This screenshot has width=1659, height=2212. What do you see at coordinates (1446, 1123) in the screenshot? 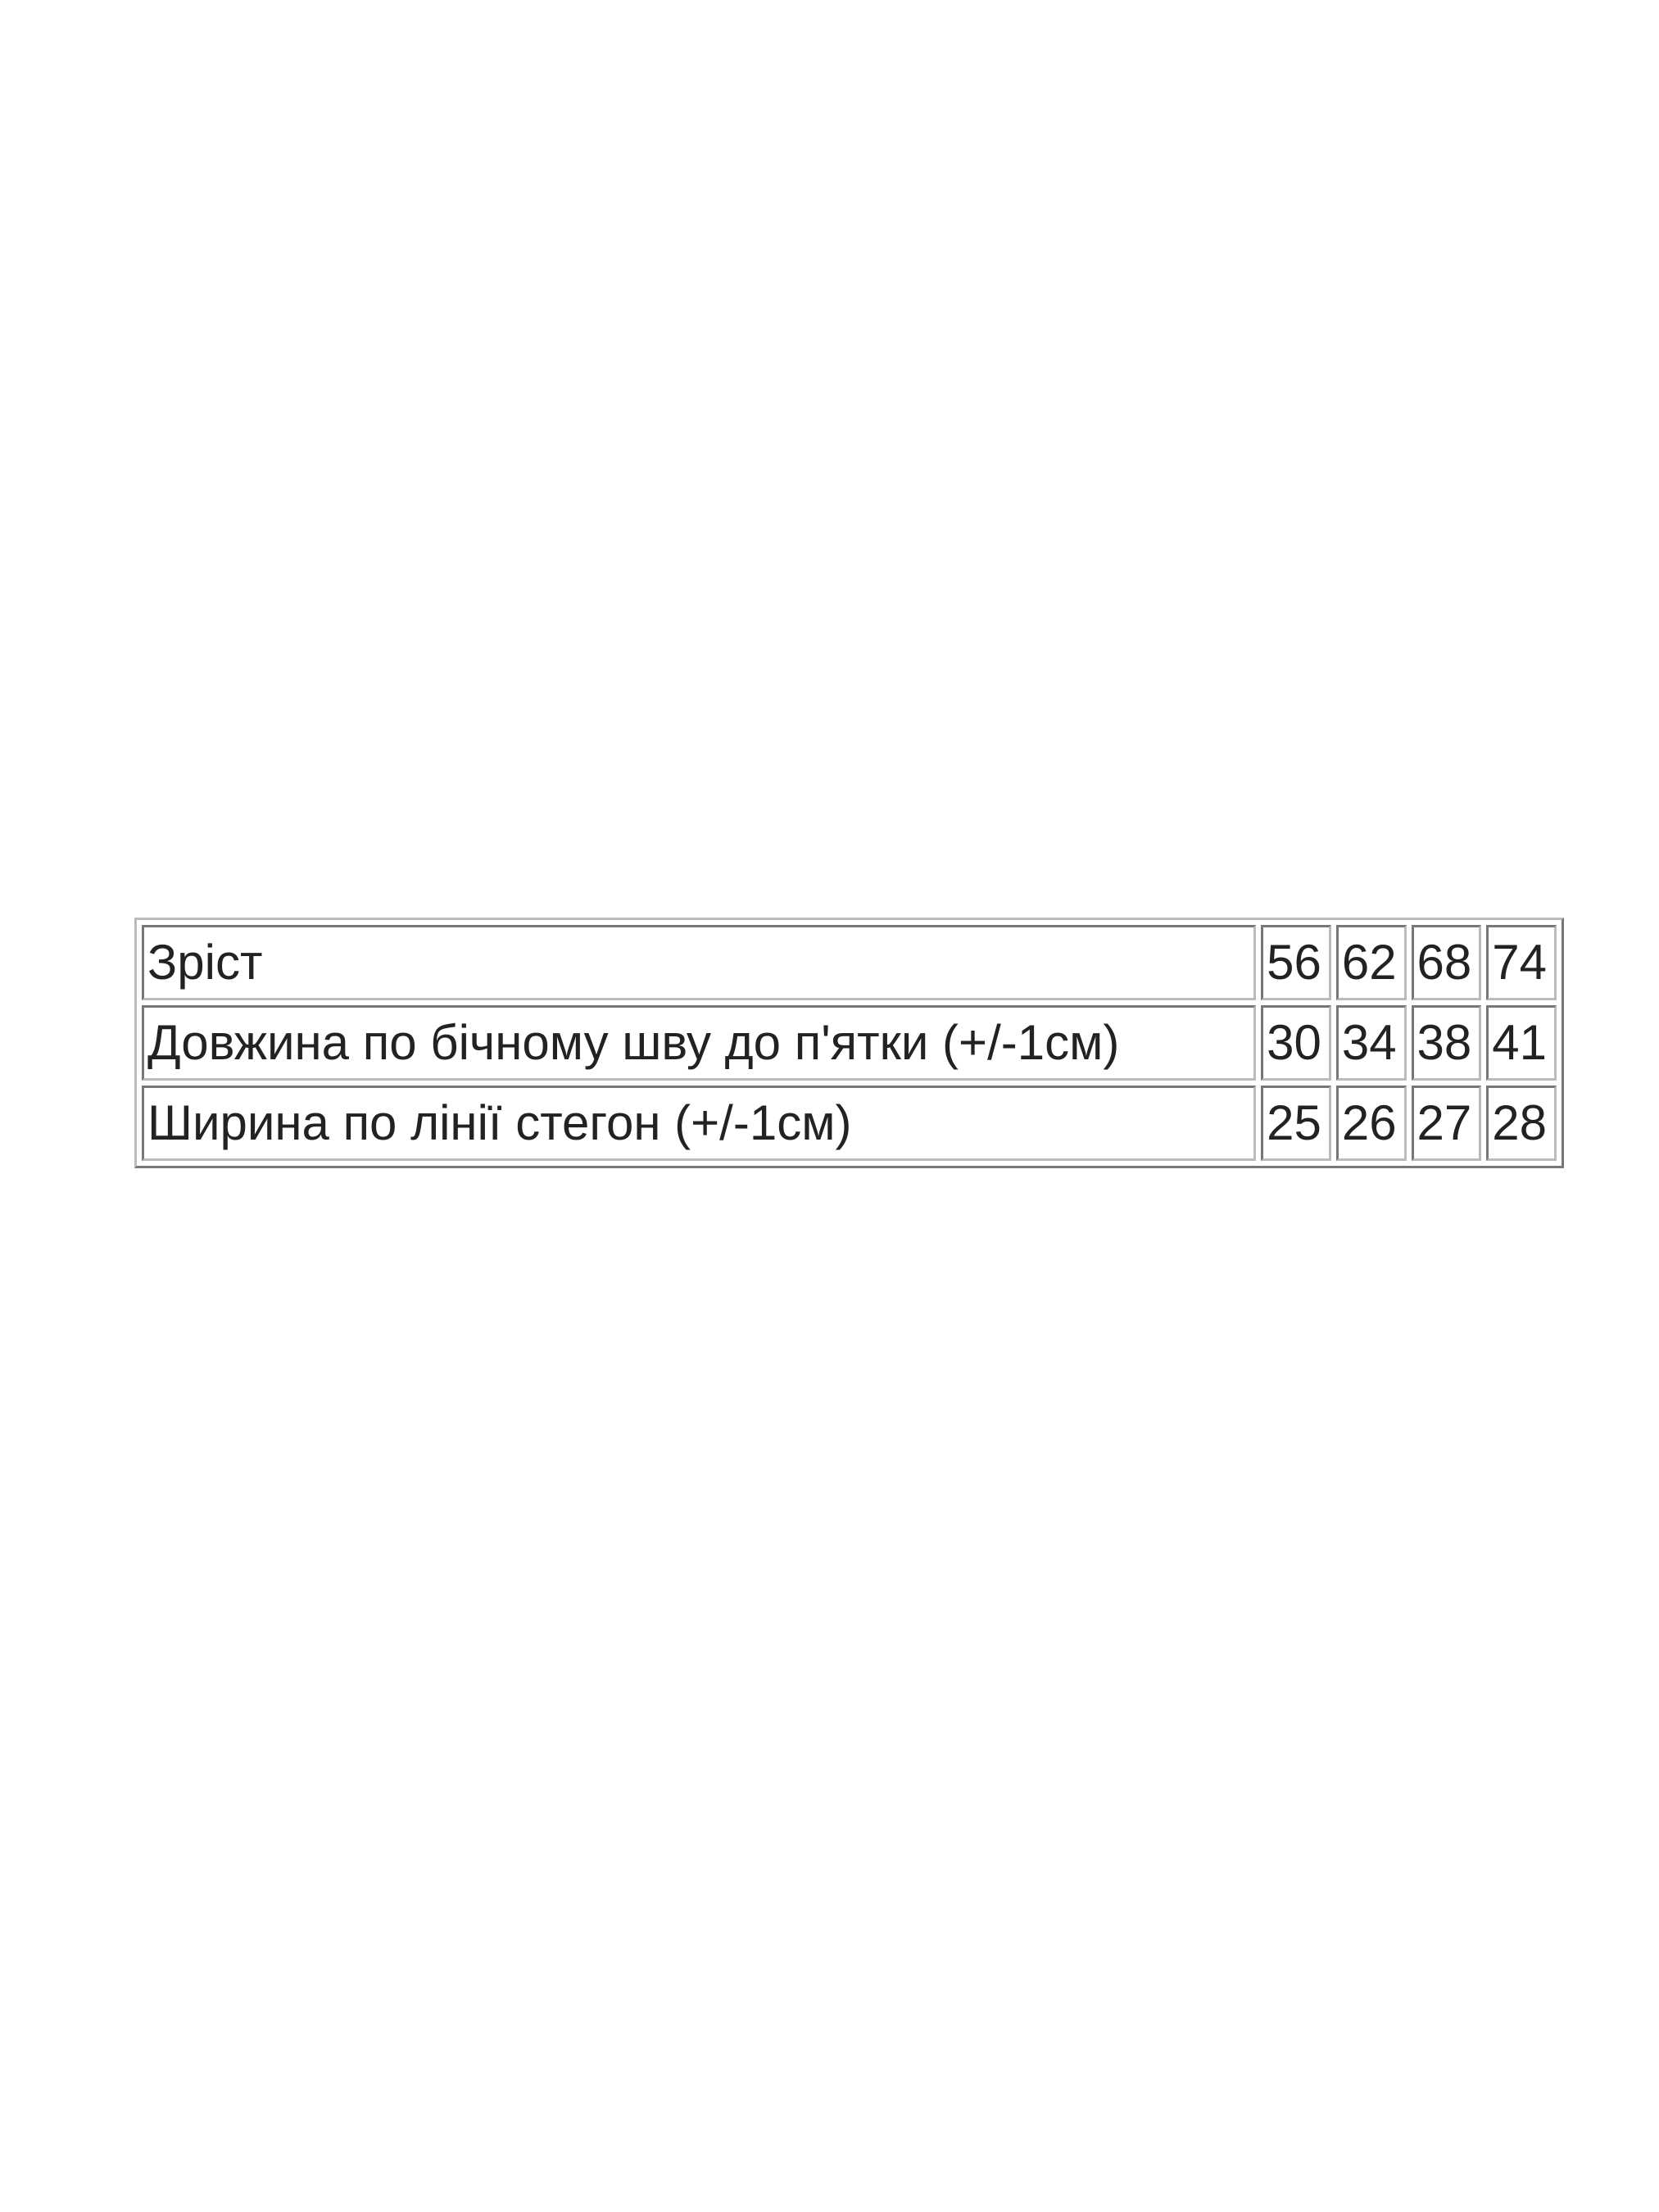
I see `size-value: 27` at bounding box center [1446, 1123].